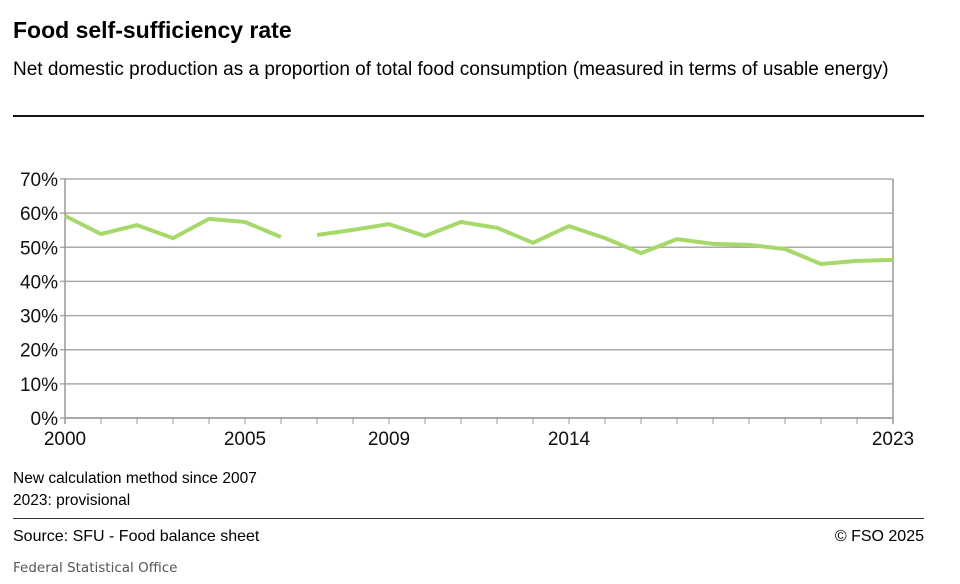  Describe the element at coordinates (136, 536) in the screenshot. I see `source-text: Source: SFU - Food balance sheet` at that location.